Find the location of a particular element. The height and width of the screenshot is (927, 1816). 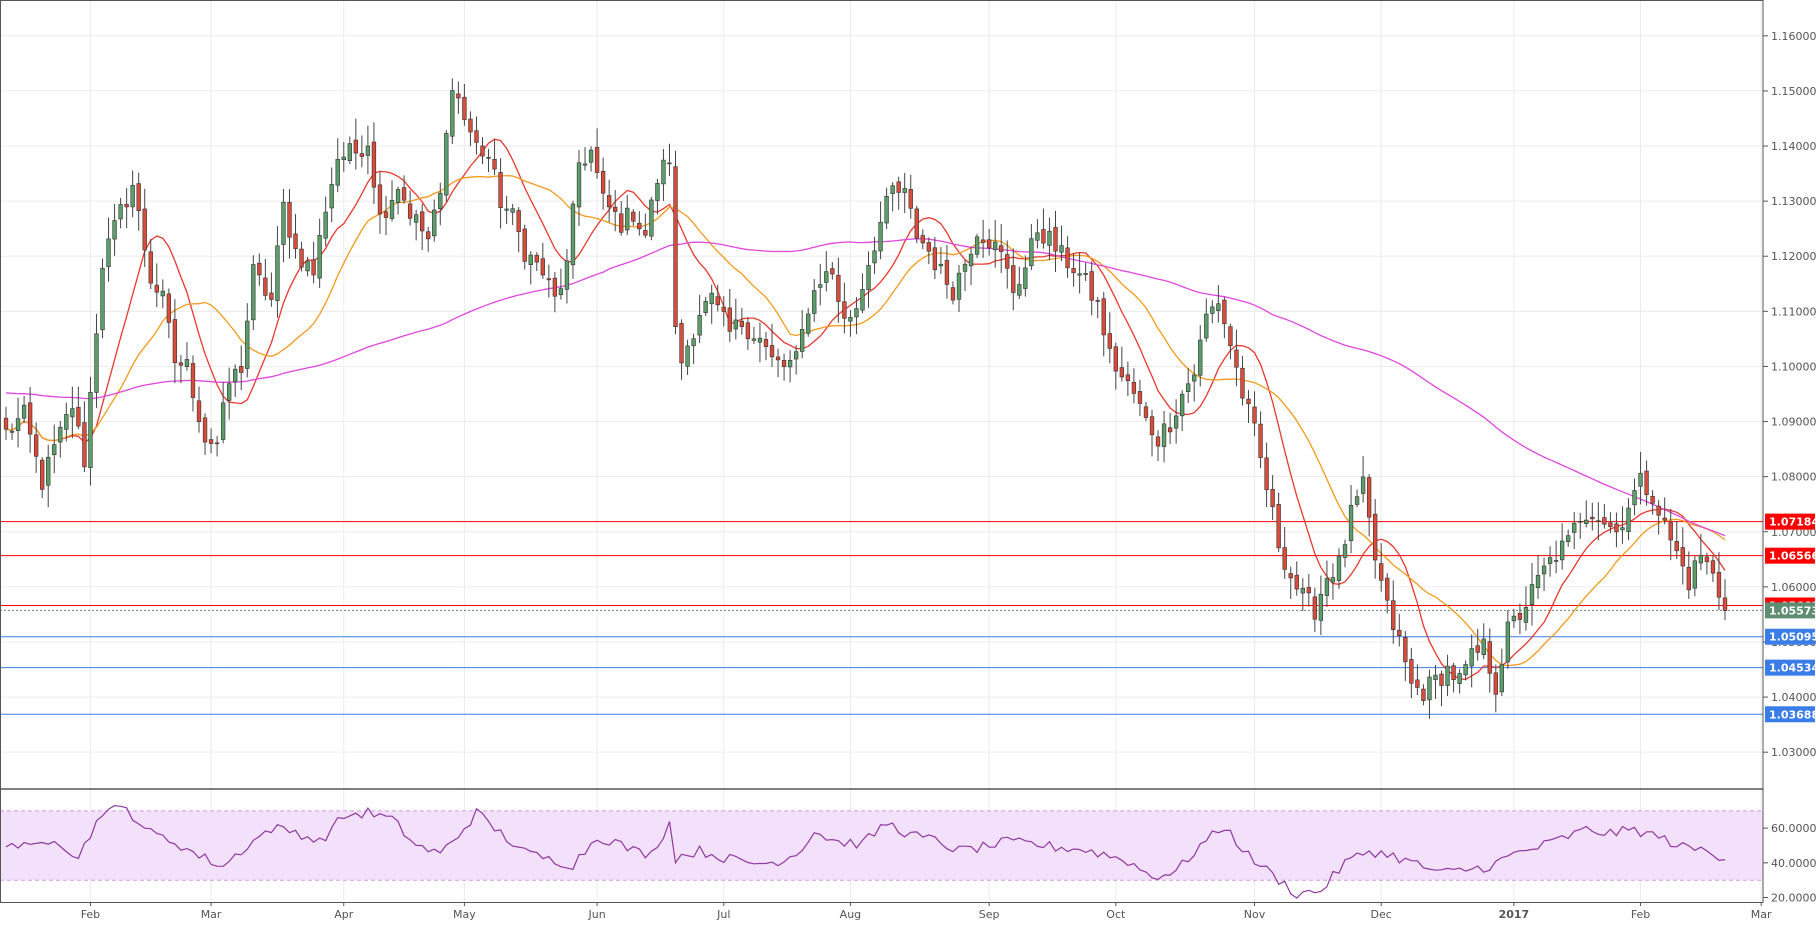

level-tag-label: 1.05095 is located at coordinates (1792, 637).